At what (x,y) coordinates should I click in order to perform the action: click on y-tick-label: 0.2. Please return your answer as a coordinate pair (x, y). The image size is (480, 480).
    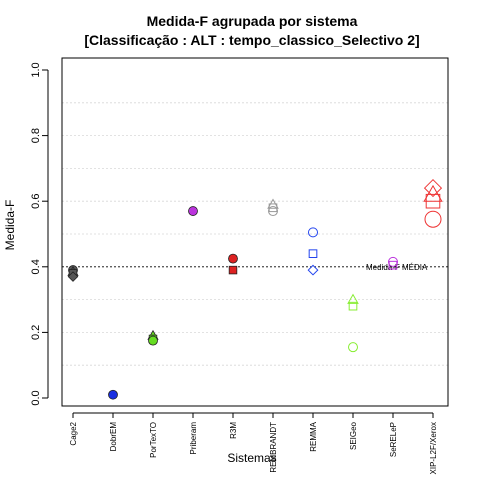
    Looking at the image, I should click on (36, 332).